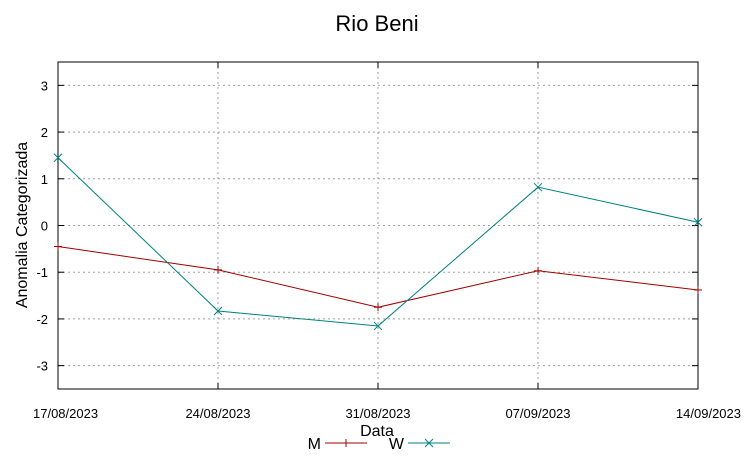  What do you see at coordinates (397, 444) in the screenshot?
I see `legend-label-W: W` at bounding box center [397, 444].